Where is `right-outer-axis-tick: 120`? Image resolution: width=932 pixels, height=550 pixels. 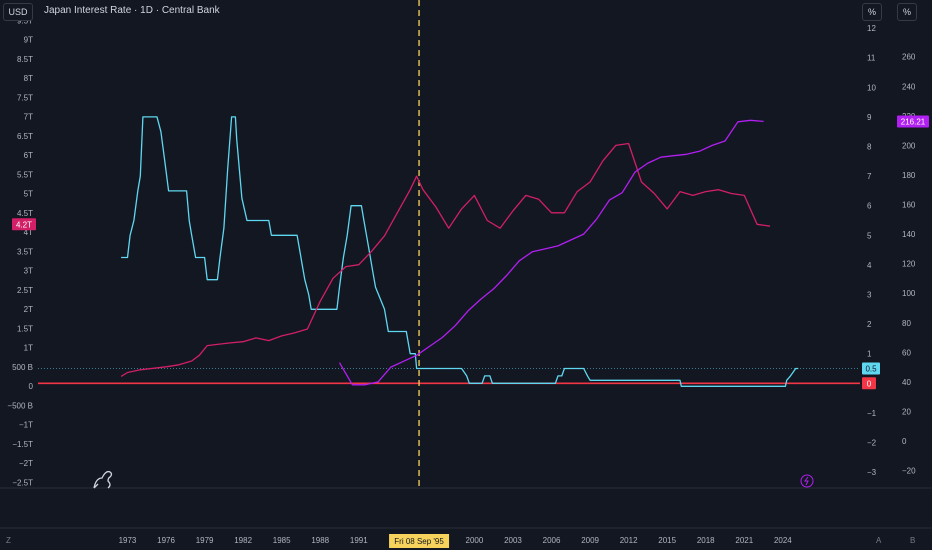
right-outer-axis-tick: 120 is located at coordinates (909, 264).